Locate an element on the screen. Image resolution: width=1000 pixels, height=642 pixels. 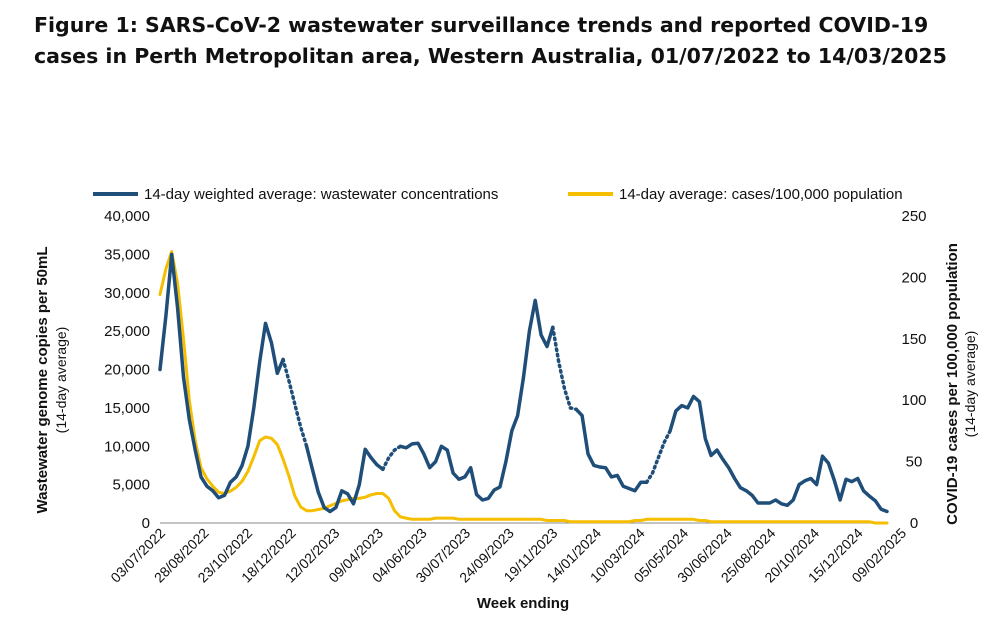
right-tick-label: 150 is located at coordinates (913, 339).